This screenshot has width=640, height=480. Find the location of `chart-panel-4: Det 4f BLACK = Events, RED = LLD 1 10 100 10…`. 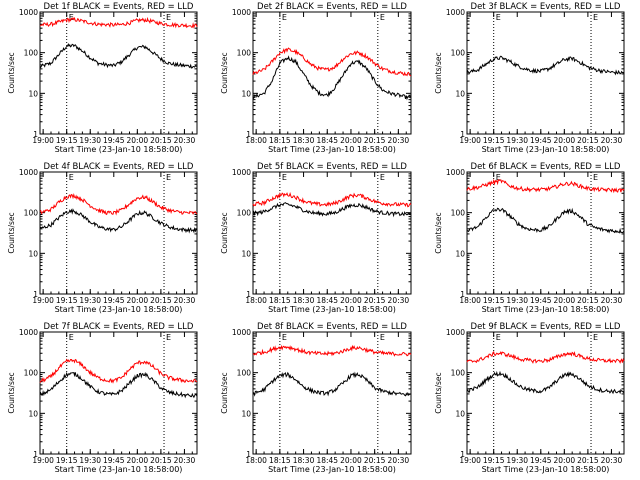

chart-panel-4: Det 4f BLACK = Events, RED = LLD 1 10 100 10… is located at coordinates (102, 238).